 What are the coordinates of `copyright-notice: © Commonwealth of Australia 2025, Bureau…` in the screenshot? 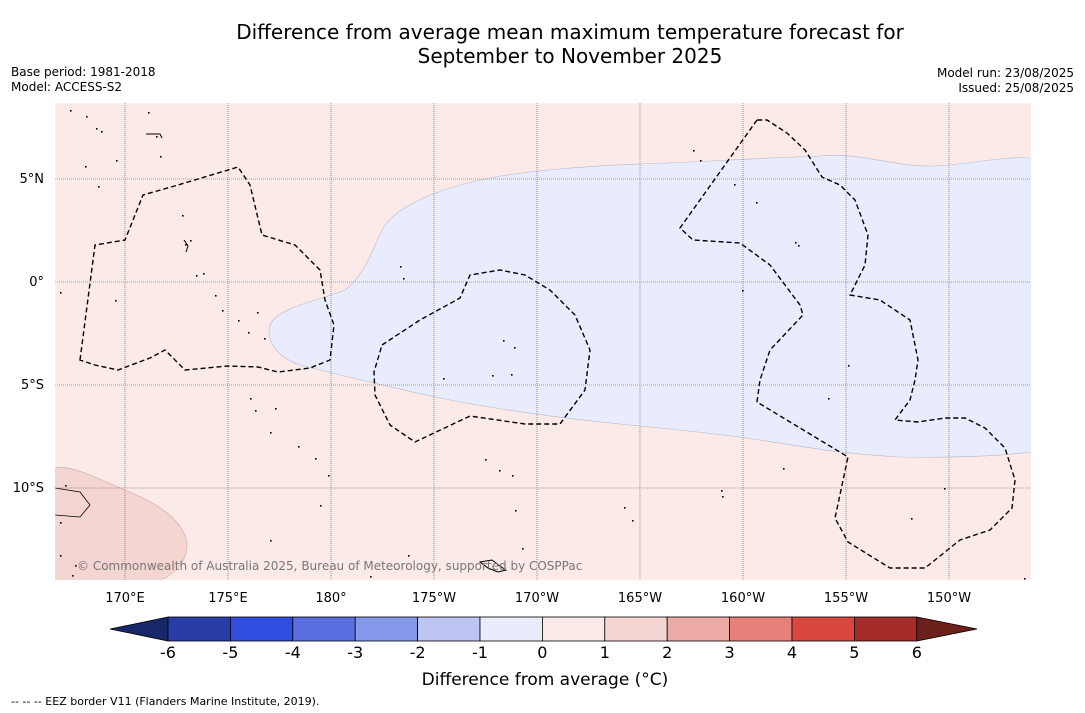 It's located at (329, 566).